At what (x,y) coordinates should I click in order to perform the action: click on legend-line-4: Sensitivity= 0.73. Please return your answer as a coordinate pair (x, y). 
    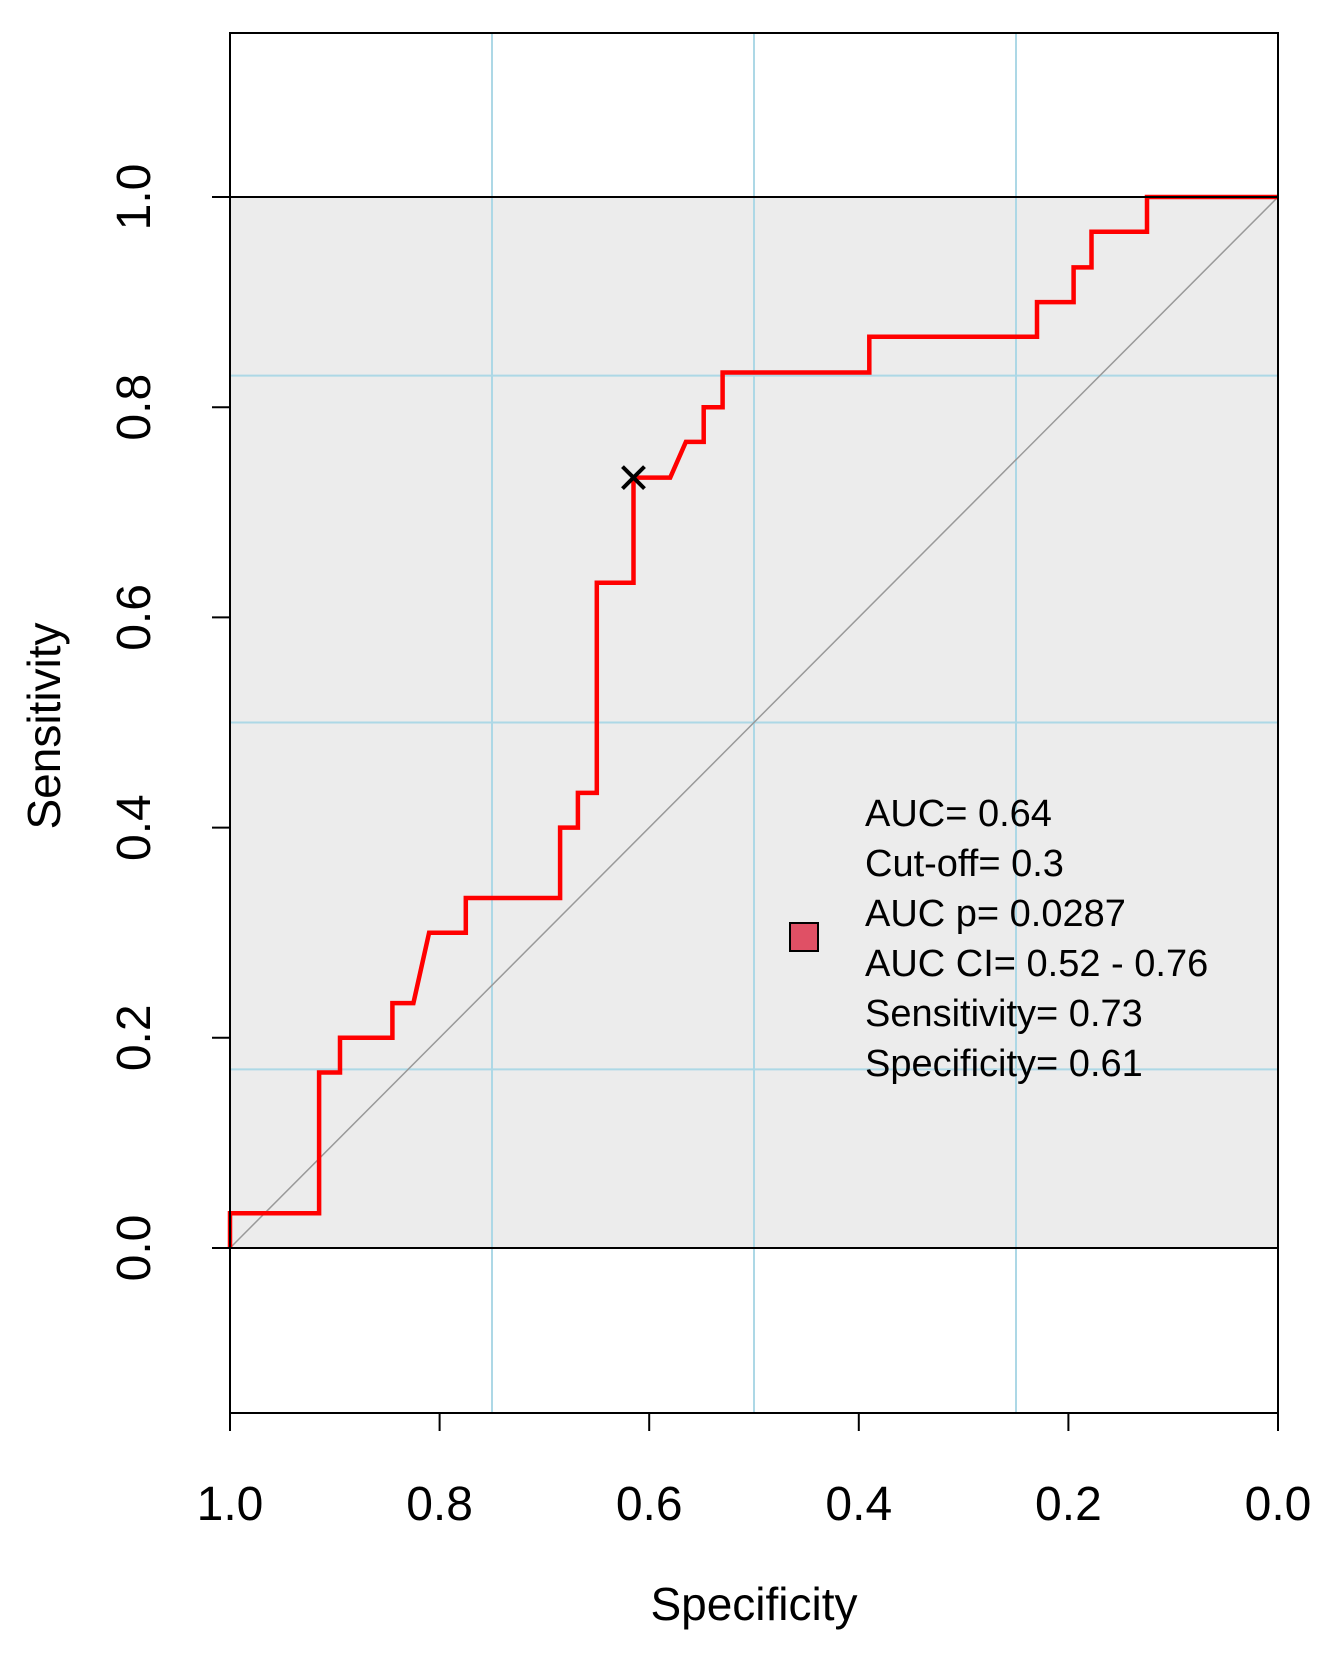
    Looking at the image, I should click on (1004, 1014).